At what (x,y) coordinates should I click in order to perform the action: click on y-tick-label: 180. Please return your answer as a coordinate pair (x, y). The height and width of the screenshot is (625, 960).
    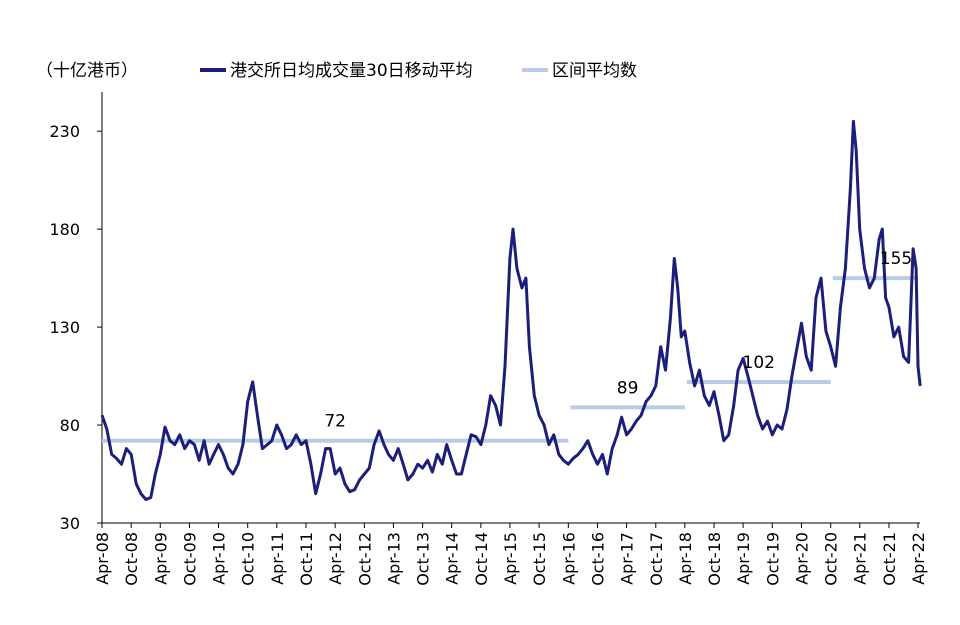
    Looking at the image, I should click on (64, 229).